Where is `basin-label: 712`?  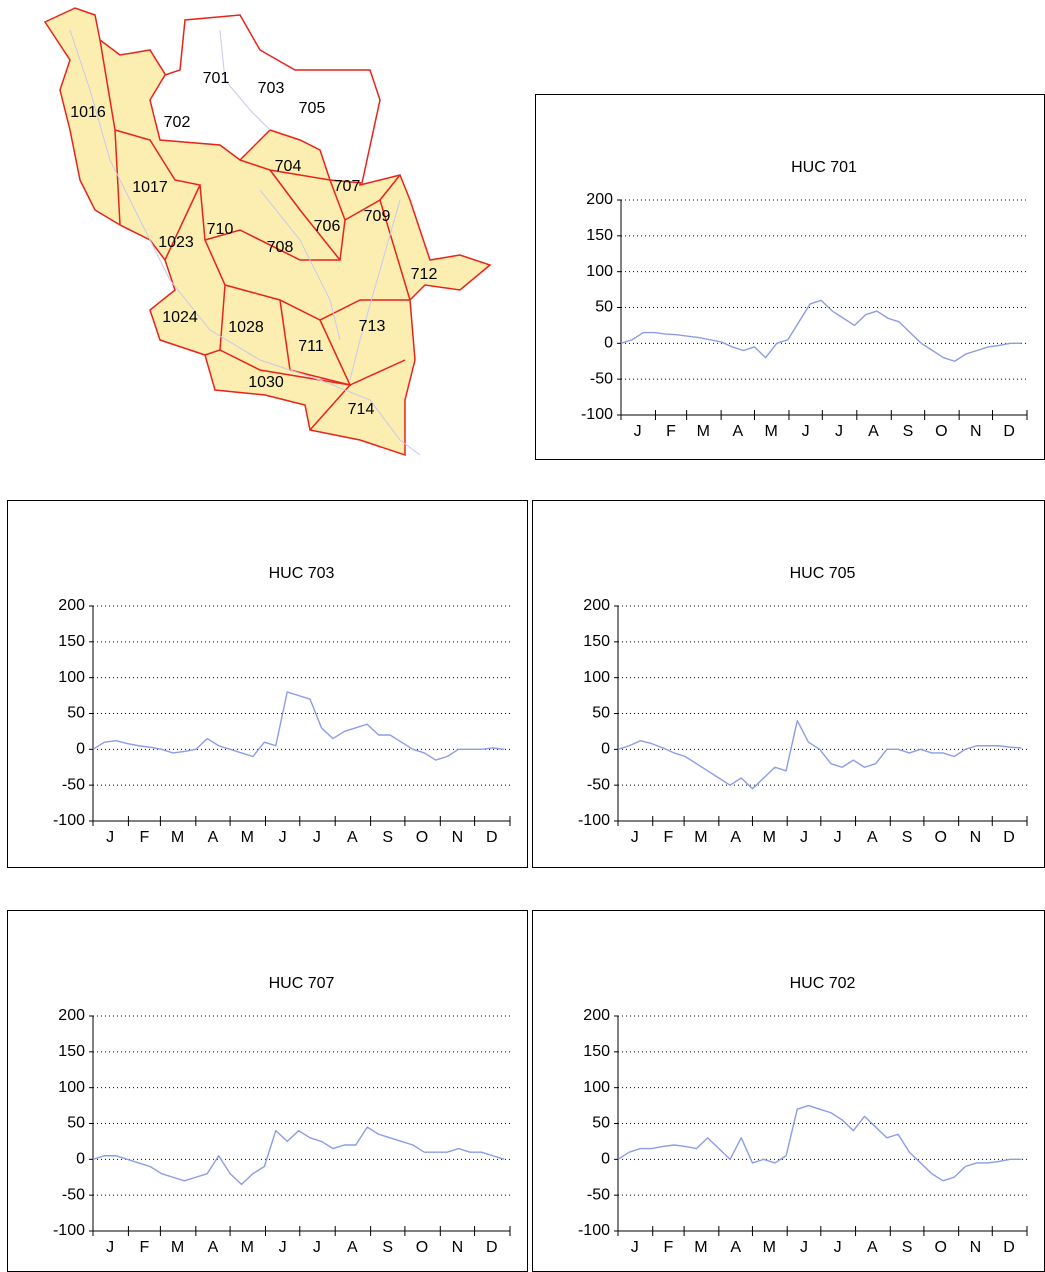
basin-label: 712 is located at coordinates (424, 274).